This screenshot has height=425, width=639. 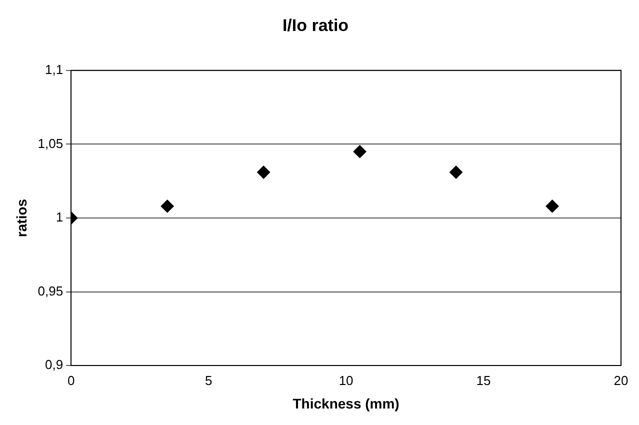 What do you see at coordinates (54, 364) in the screenshot?
I see `y-tick-label: 0,9` at bounding box center [54, 364].